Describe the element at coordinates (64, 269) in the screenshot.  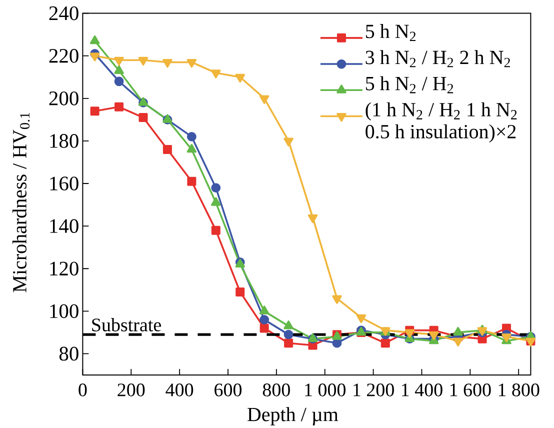
I see `y-tick-label: 120` at that location.